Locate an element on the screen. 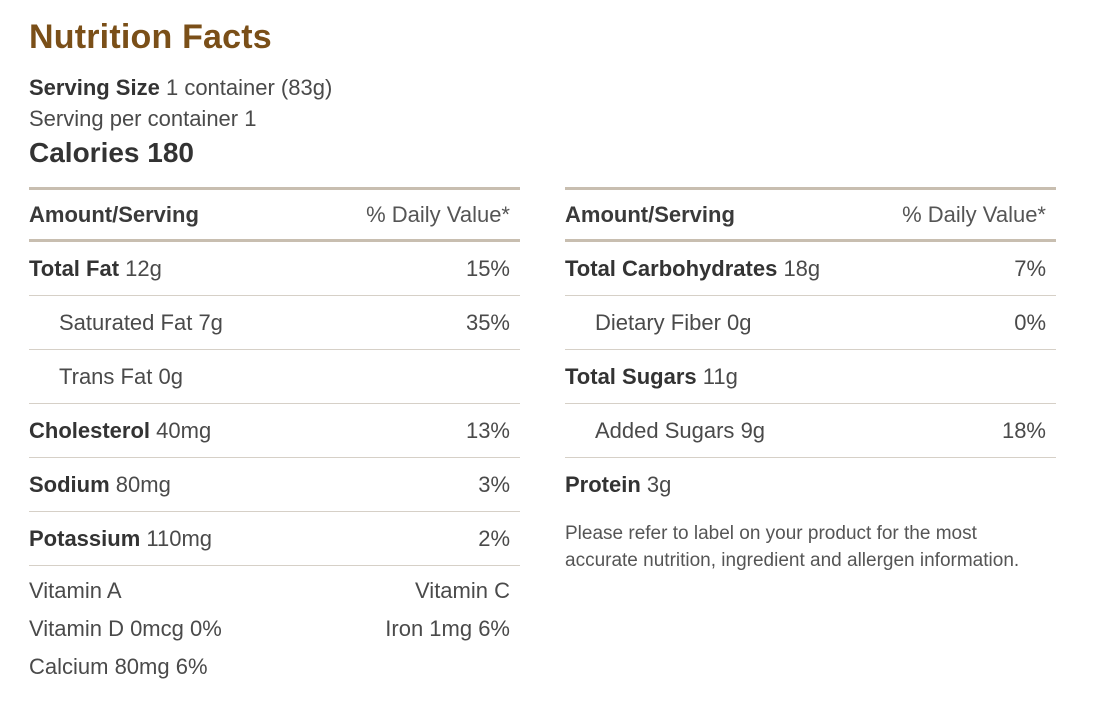 The image size is (1102, 711). serving-size-label: Serving Size is located at coordinates (94, 87).